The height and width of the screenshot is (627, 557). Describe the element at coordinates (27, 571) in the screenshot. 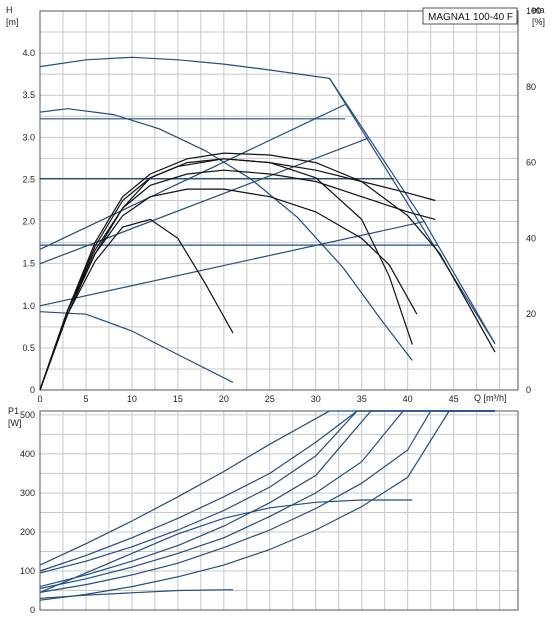

I see `power-y-tick-label: 100` at that location.